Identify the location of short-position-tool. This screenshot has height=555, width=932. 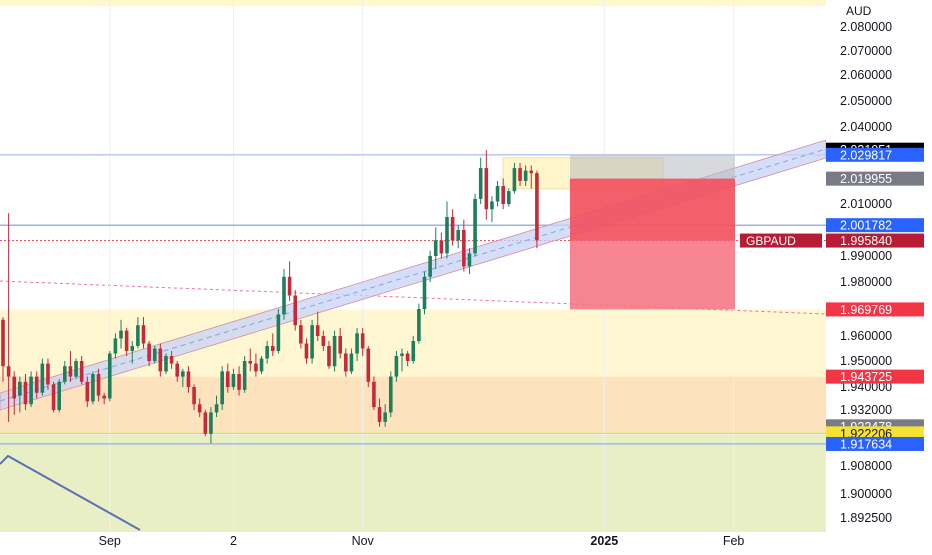
(618, 232).